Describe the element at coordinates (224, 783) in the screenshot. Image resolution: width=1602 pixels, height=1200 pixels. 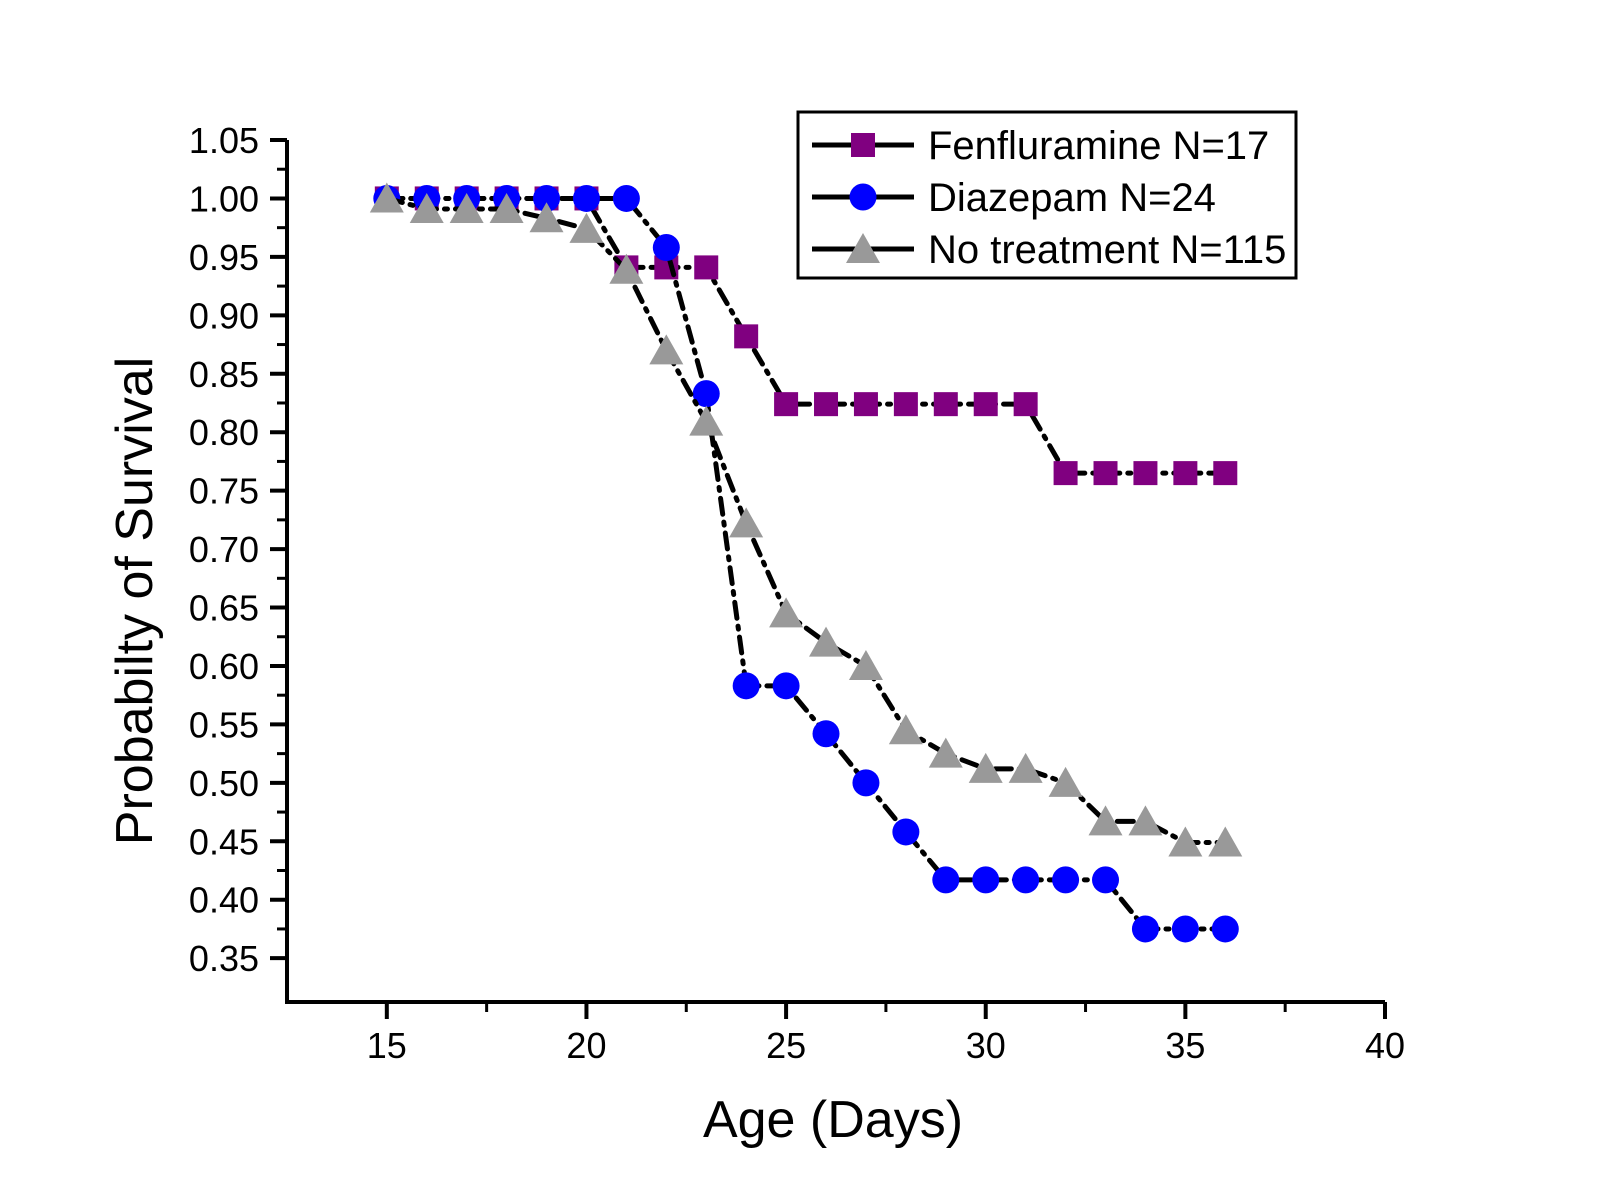
I see `y-axis-tick-label: 0.50` at that location.